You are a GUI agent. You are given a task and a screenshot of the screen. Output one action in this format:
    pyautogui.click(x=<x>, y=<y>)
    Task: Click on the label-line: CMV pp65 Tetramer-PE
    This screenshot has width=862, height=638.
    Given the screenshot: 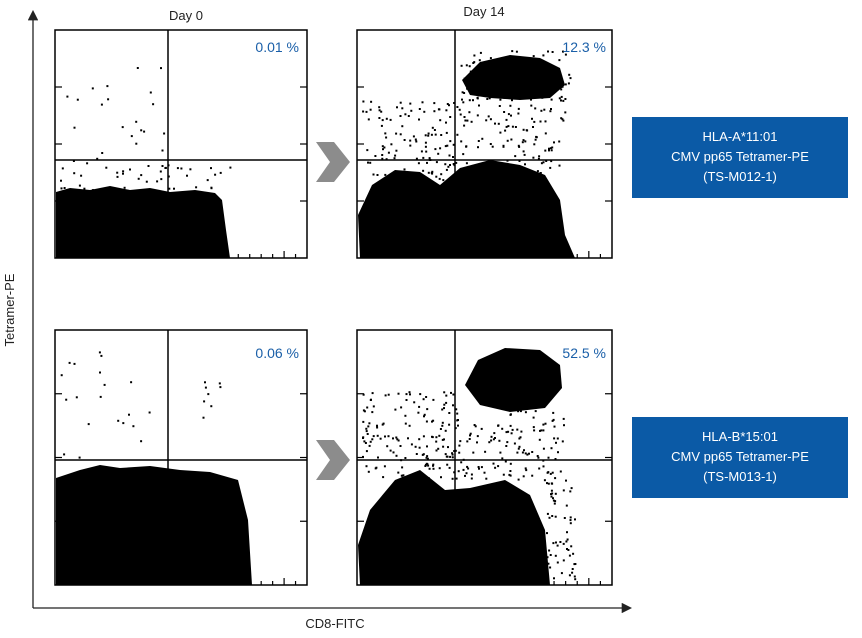 What is the action you would take?
    pyautogui.click(x=740, y=456)
    